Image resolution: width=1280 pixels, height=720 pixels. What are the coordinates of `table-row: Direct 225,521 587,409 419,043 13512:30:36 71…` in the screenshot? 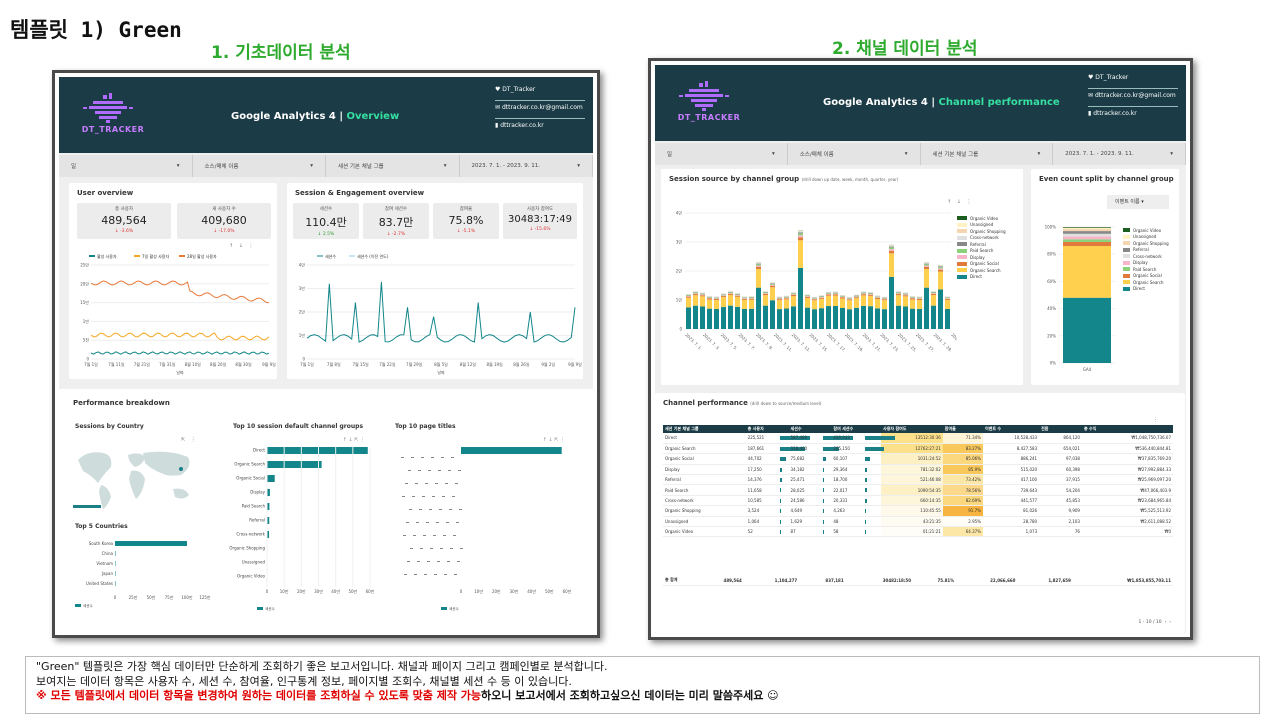 It's located at (918, 438).